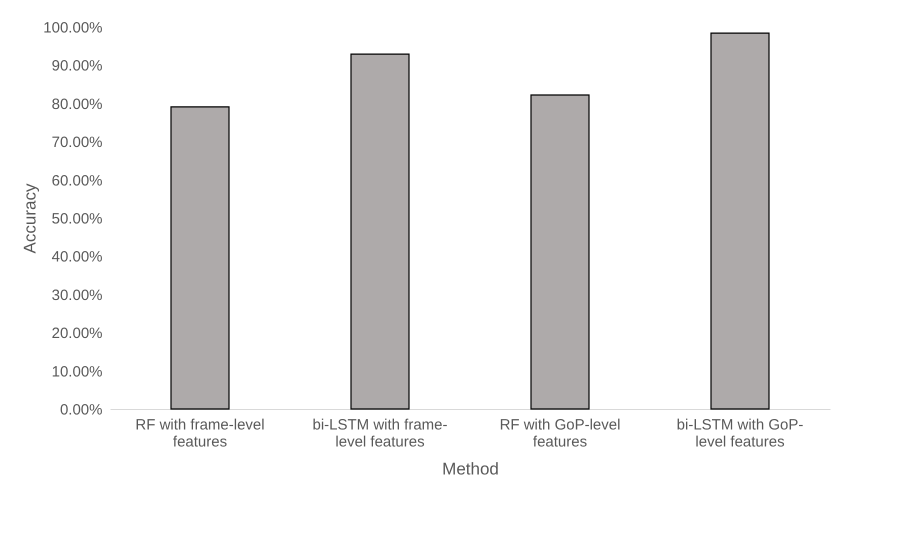  I want to click on y-tick-label: 20.00%, so click(77, 333).